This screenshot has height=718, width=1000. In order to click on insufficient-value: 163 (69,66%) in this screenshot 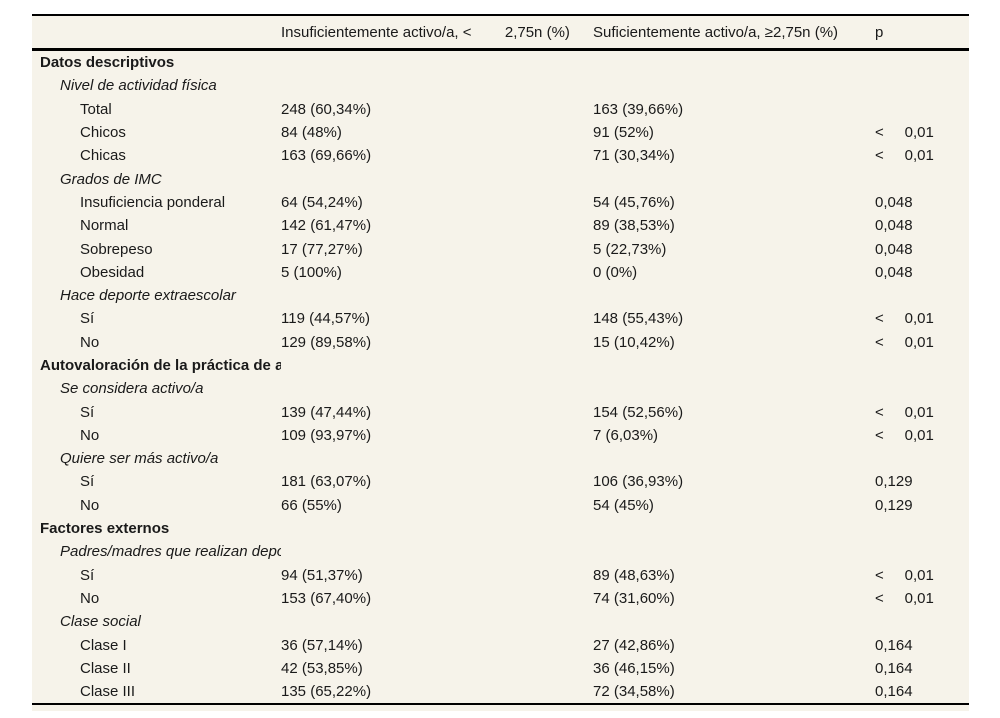, I will do `click(326, 156)`.